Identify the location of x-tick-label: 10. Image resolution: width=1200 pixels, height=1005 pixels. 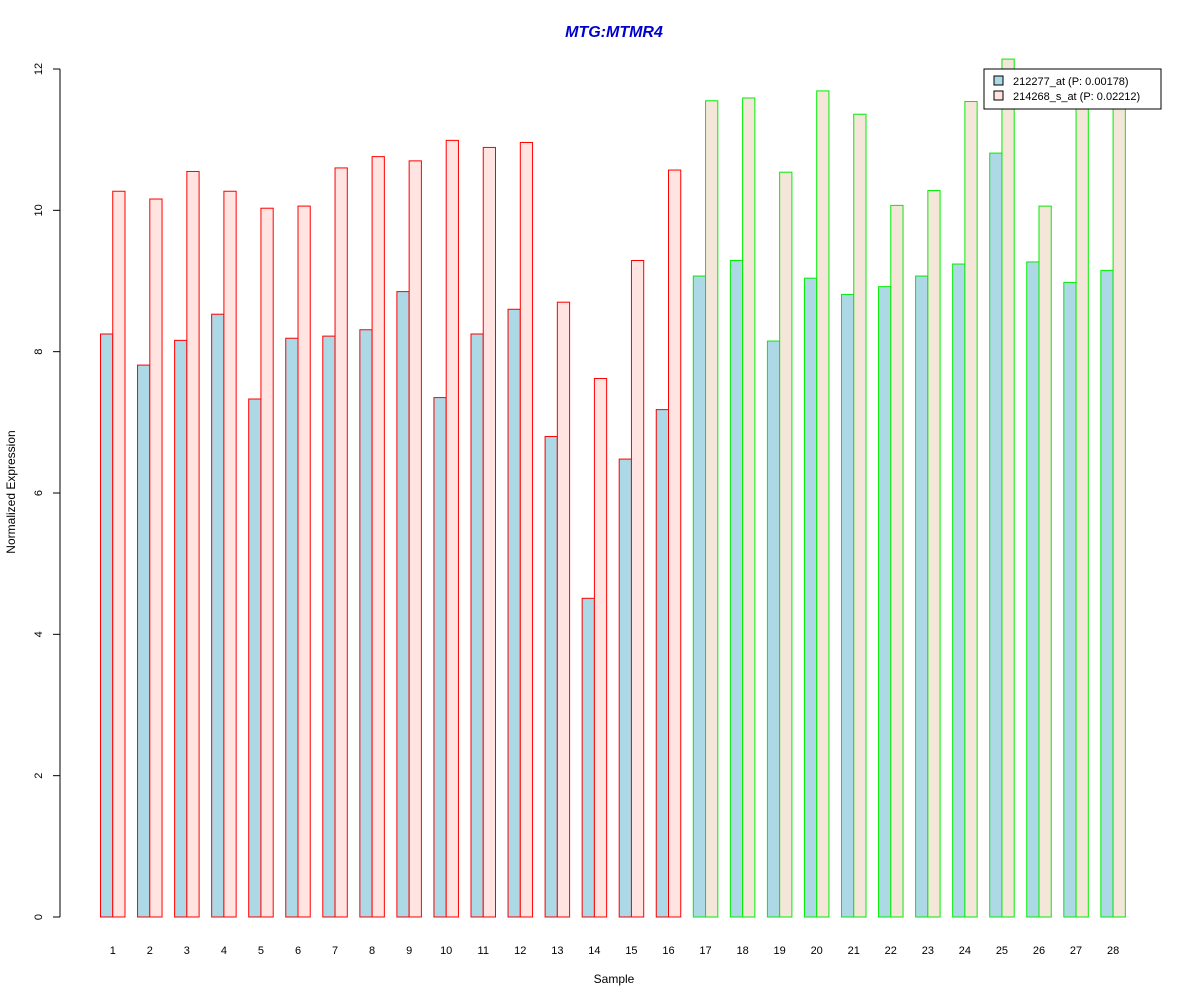
(446, 951).